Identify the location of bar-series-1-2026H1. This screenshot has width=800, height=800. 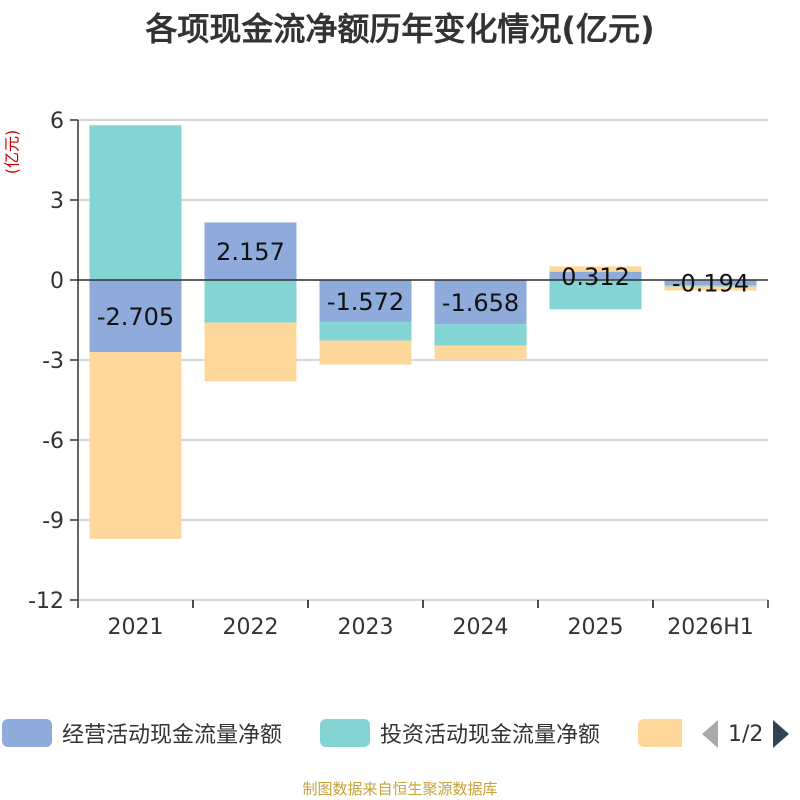
(710, 283).